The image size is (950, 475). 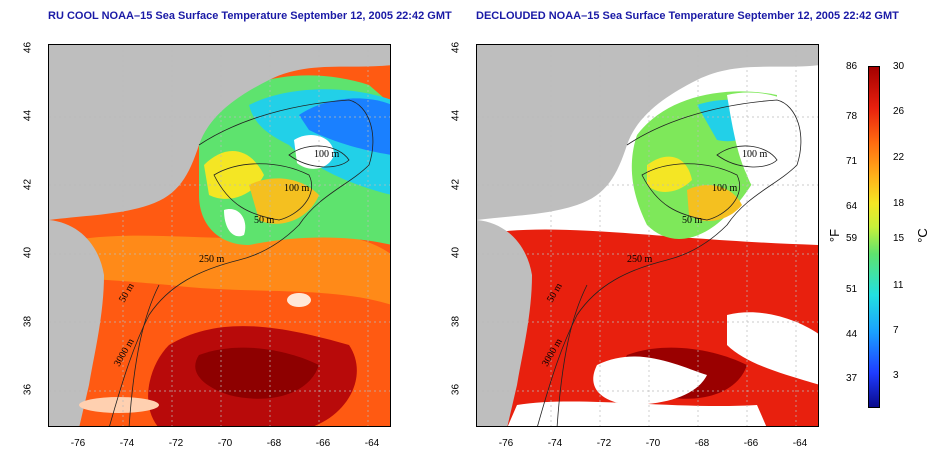 What do you see at coordinates (835, 235) in the screenshot?
I see `fahrenheit-unit: °F` at bounding box center [835, 235].